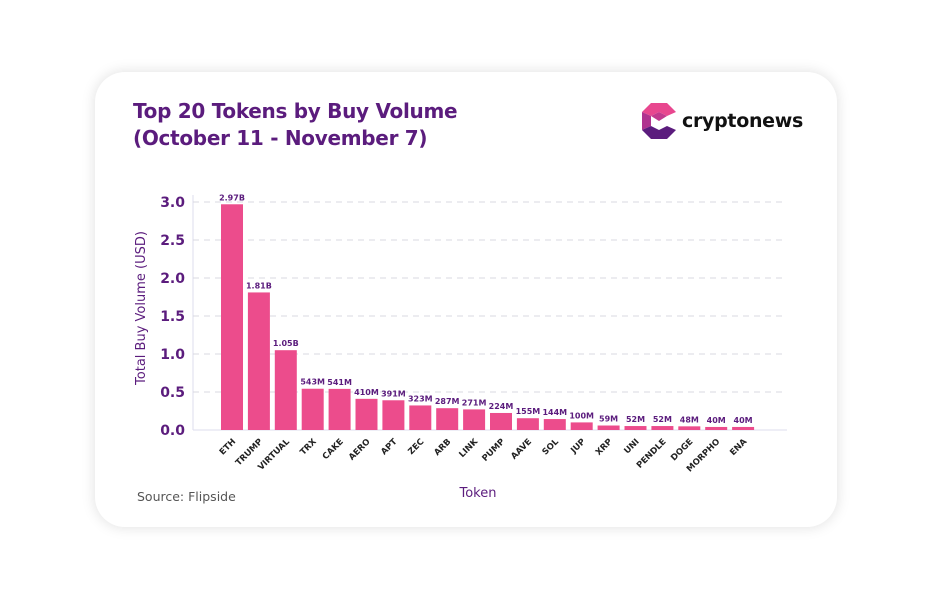 This screenshot has height=600, width=930. What do you see at coordinates (172, 431) in the screenshot?
I see `y-tick-label: 0.0` at bounding box center [172, 431].